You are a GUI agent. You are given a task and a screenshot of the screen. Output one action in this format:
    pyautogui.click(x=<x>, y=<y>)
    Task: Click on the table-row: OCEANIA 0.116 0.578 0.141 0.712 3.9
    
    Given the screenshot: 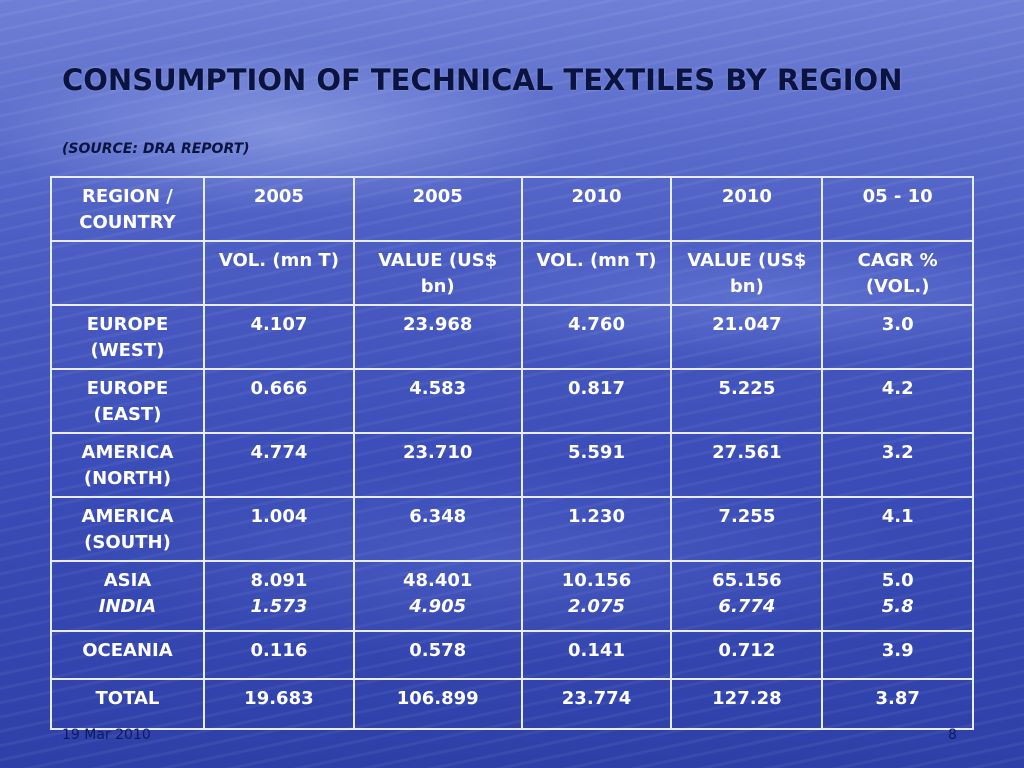 What is the action you would take?
    pyautogui.click(x=512, y=655)
    